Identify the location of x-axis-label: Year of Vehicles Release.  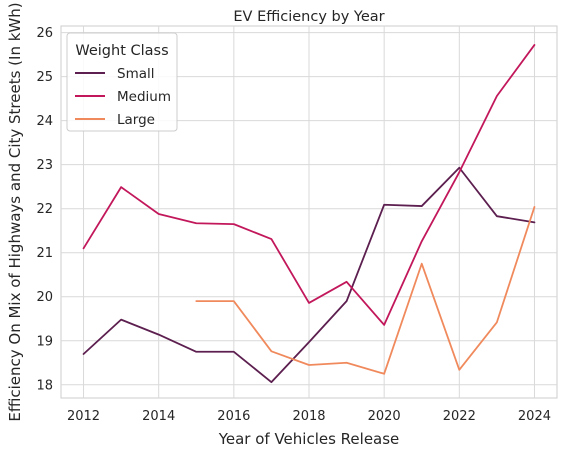
(309, 439).